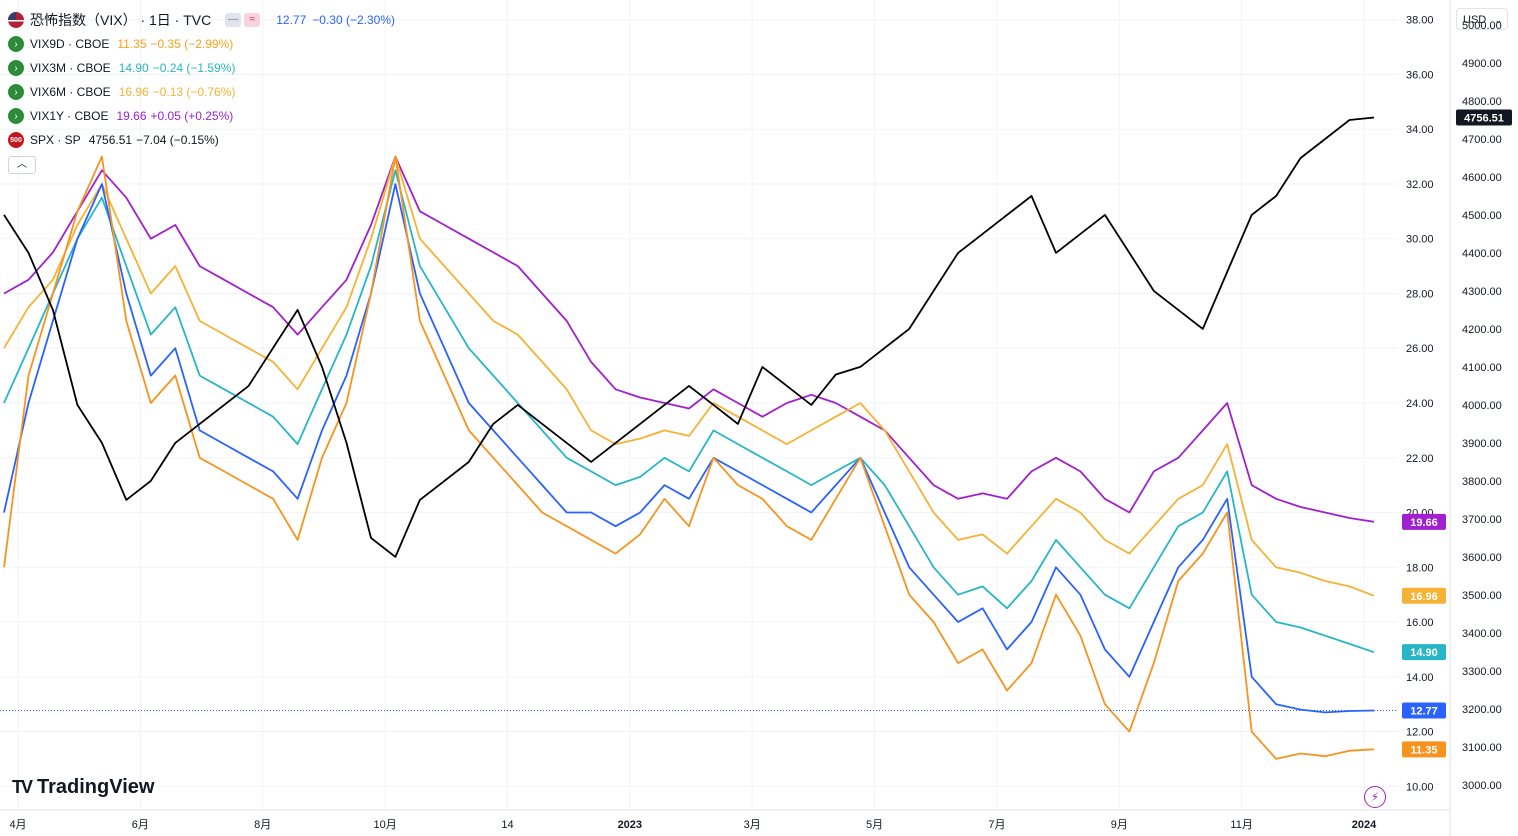 This screenshot has width=1518, height=836. What do you see at coordinates (1420, 240) in the screenshot?
I see `left-axis-tick: 30.00` at bounding box center [1420, 240].